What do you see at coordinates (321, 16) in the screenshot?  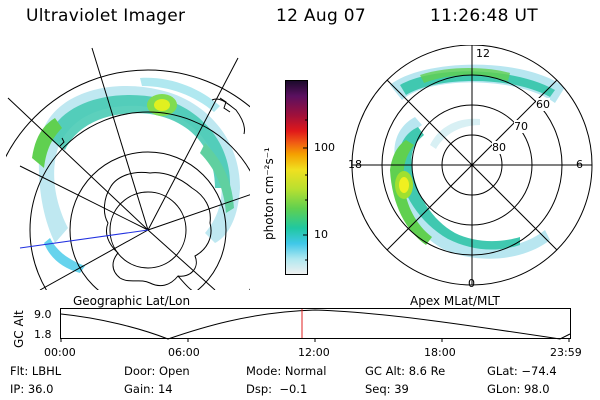 I see `date-label: 12 Aug 07` at bounding box center [321, 16].